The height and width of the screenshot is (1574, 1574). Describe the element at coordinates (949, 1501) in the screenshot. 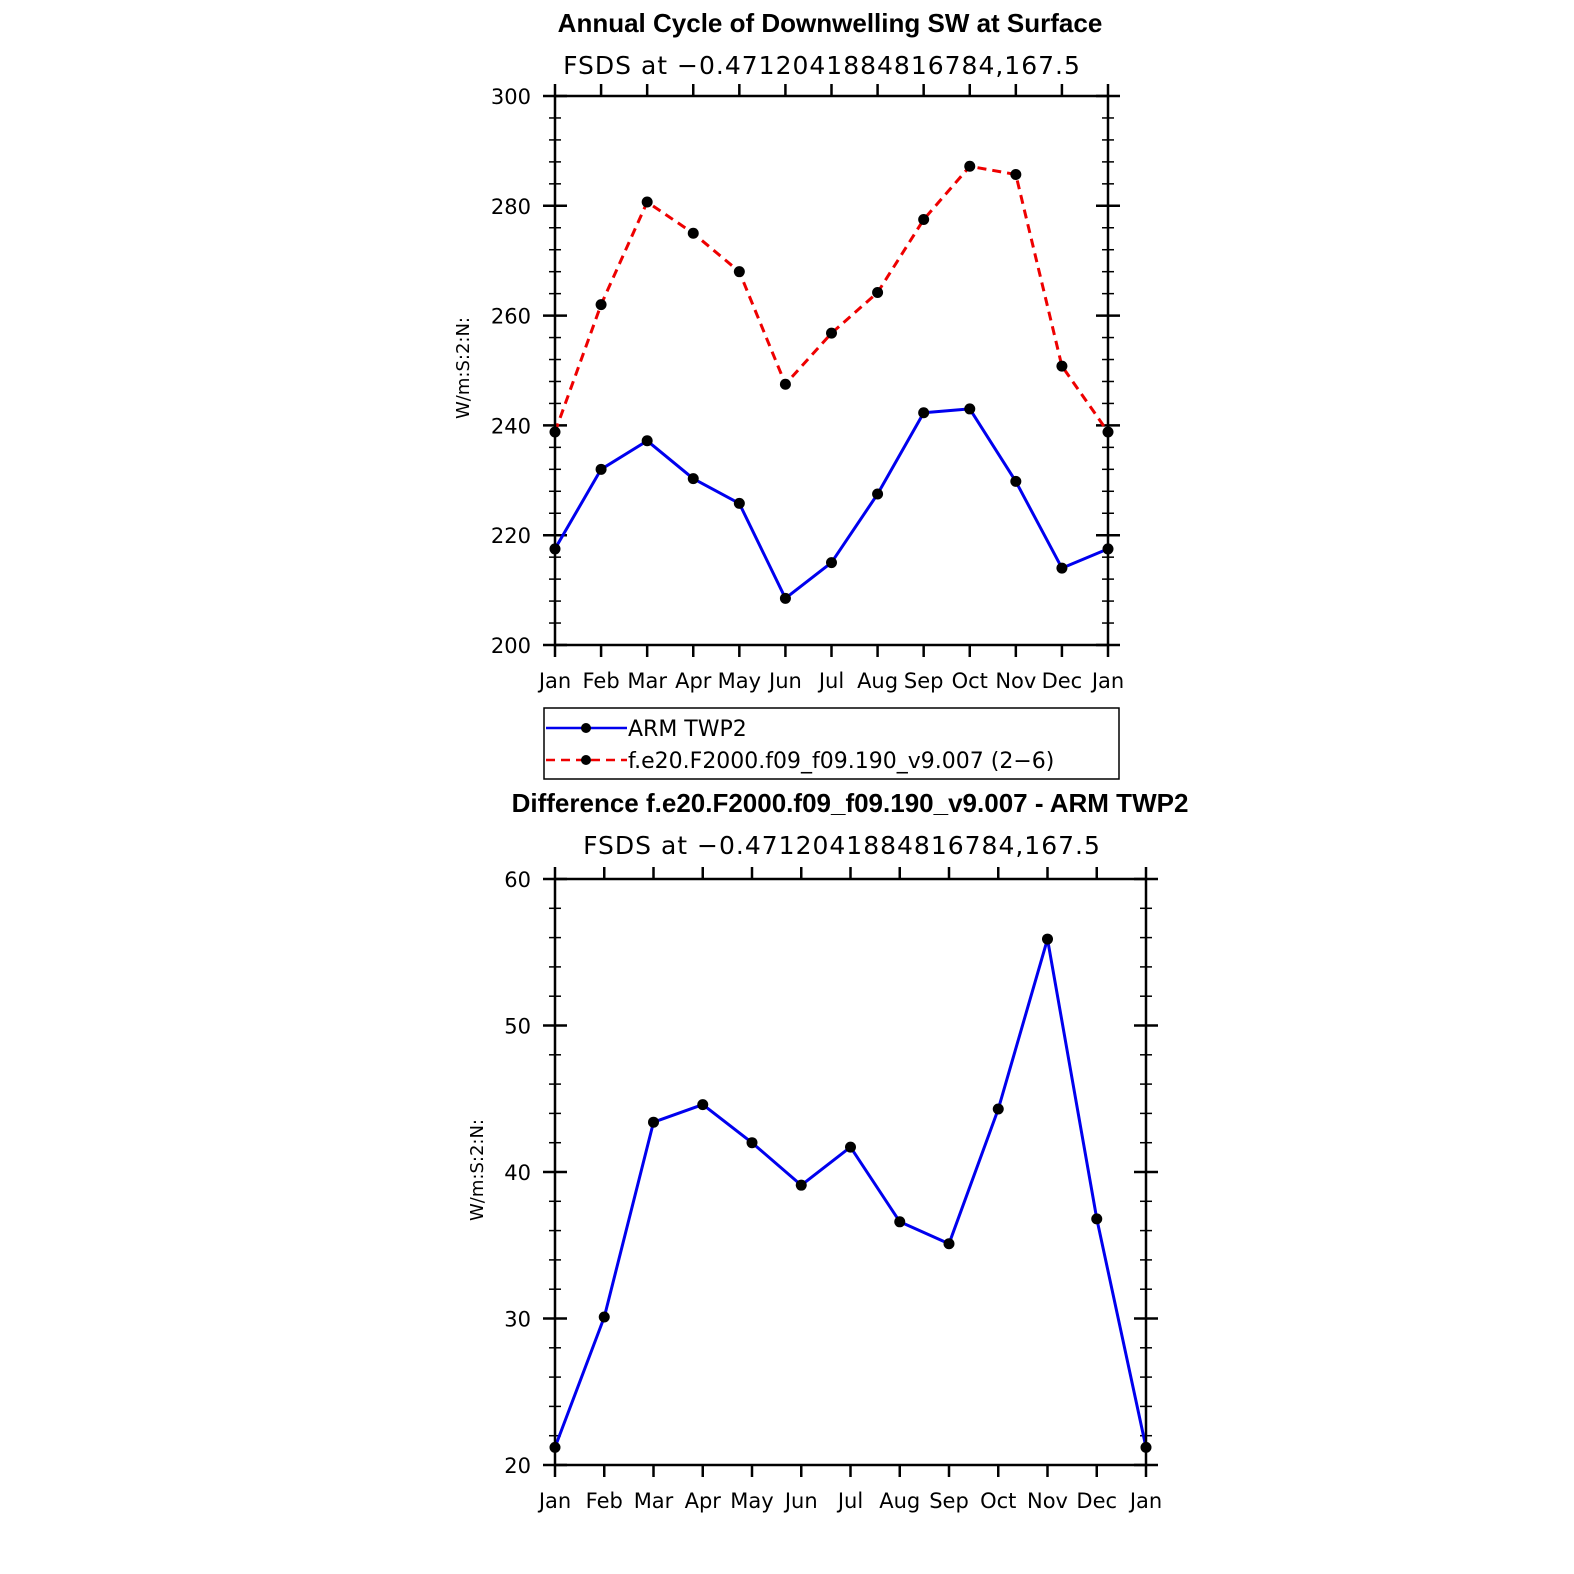

I see `difference-x-tick-label: Sep` at that location.